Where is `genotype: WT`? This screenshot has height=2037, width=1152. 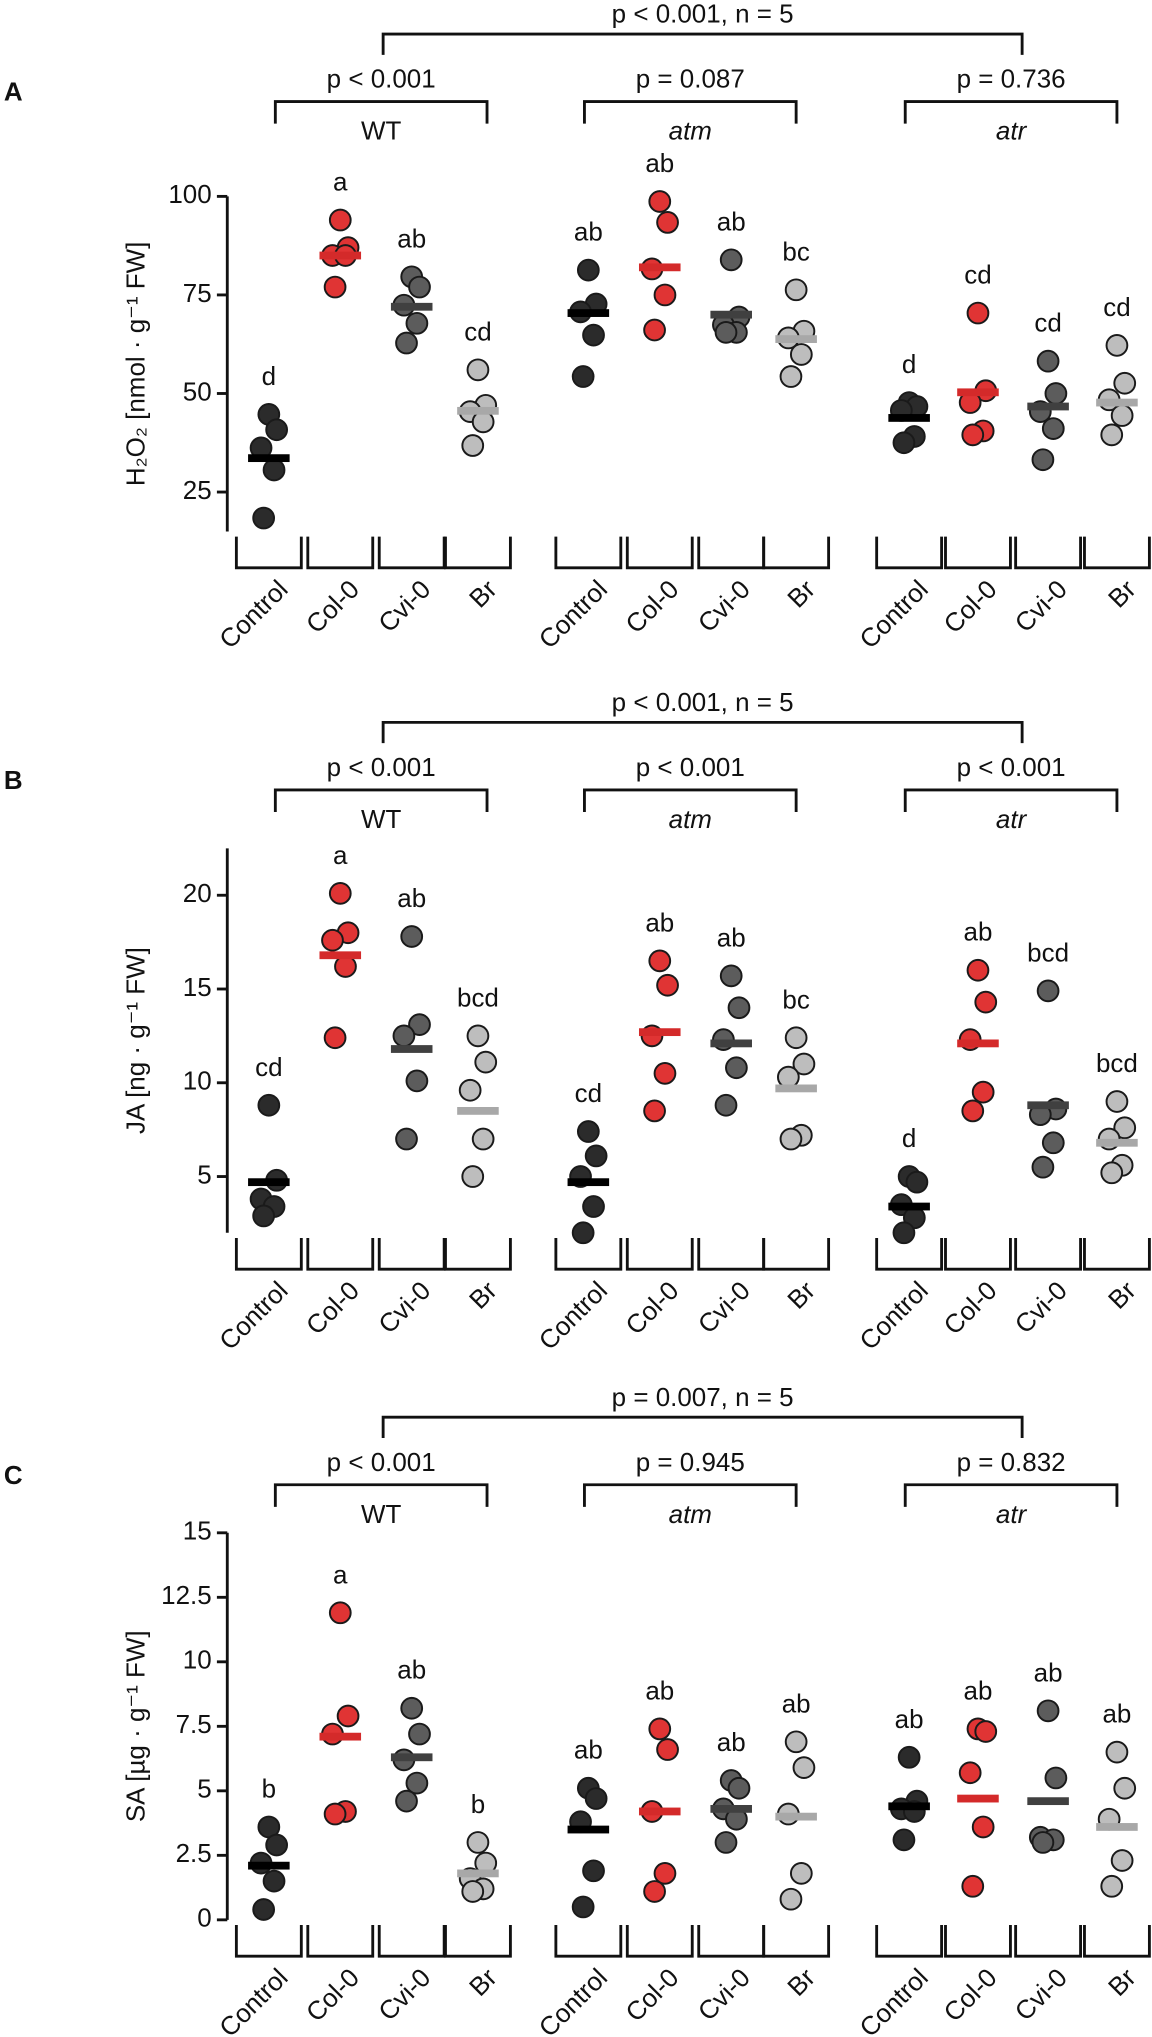
genotype: WT is located at coordinates (381, 131).